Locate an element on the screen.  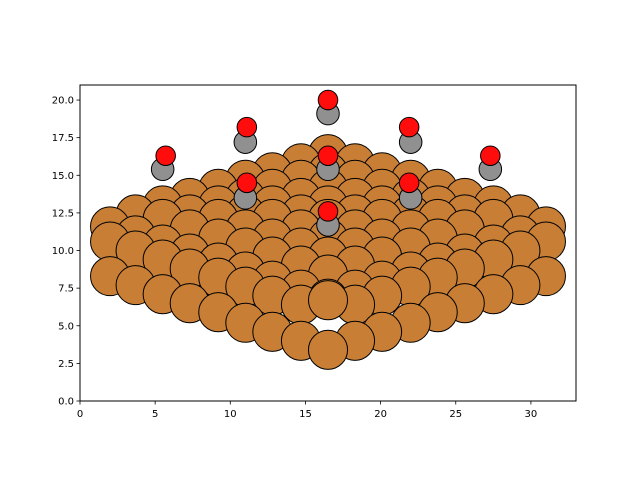
y-tick-label: 12.5 is located at coordinates (63, 213).